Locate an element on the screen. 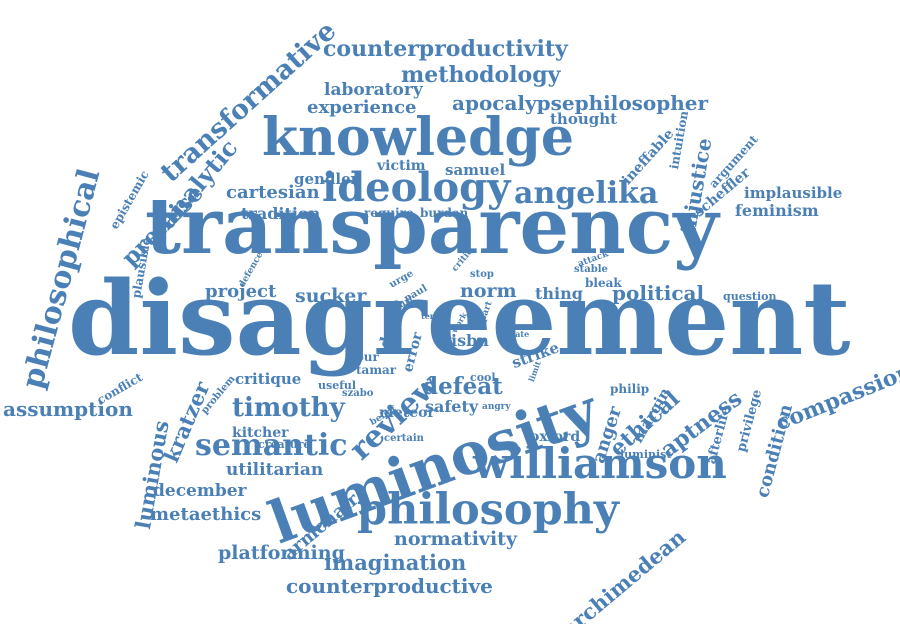  word-utilitarian: utilitarian is located at coordinates (275, 470).